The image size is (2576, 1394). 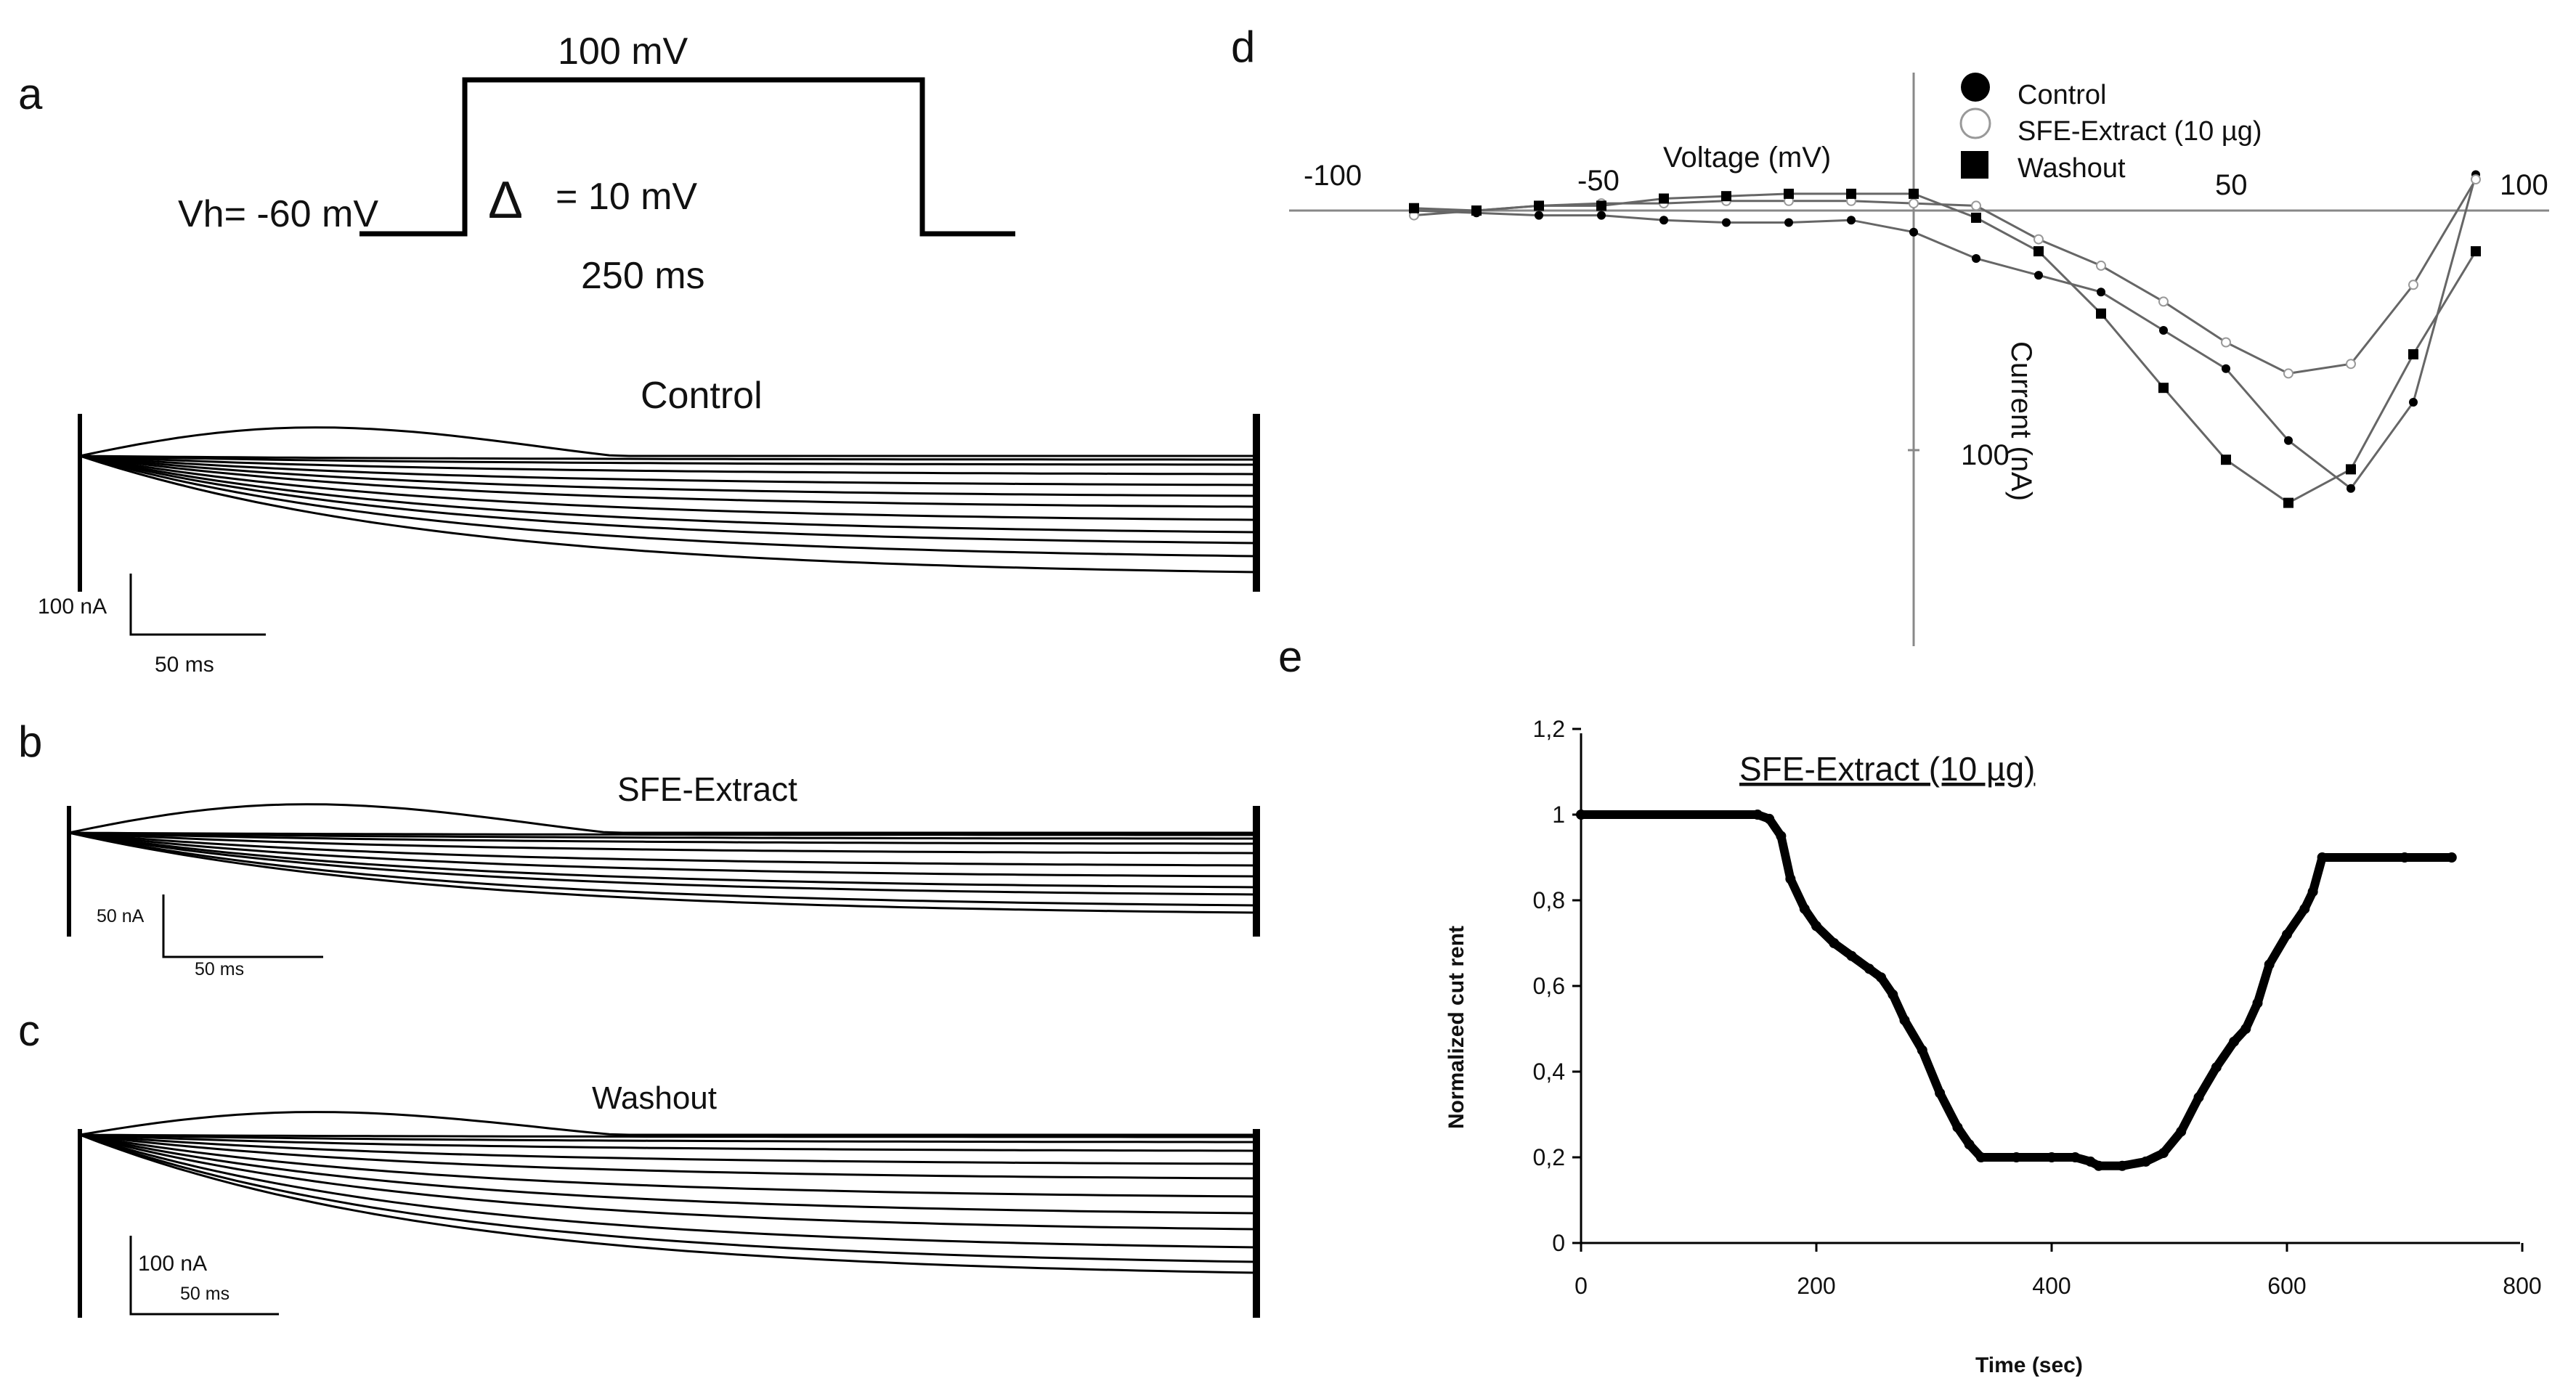 What do you see at coordinates (654, 1098) in the screenshot?
I see `trace-title-washout: Washout` at bounding box center [654, 1098].